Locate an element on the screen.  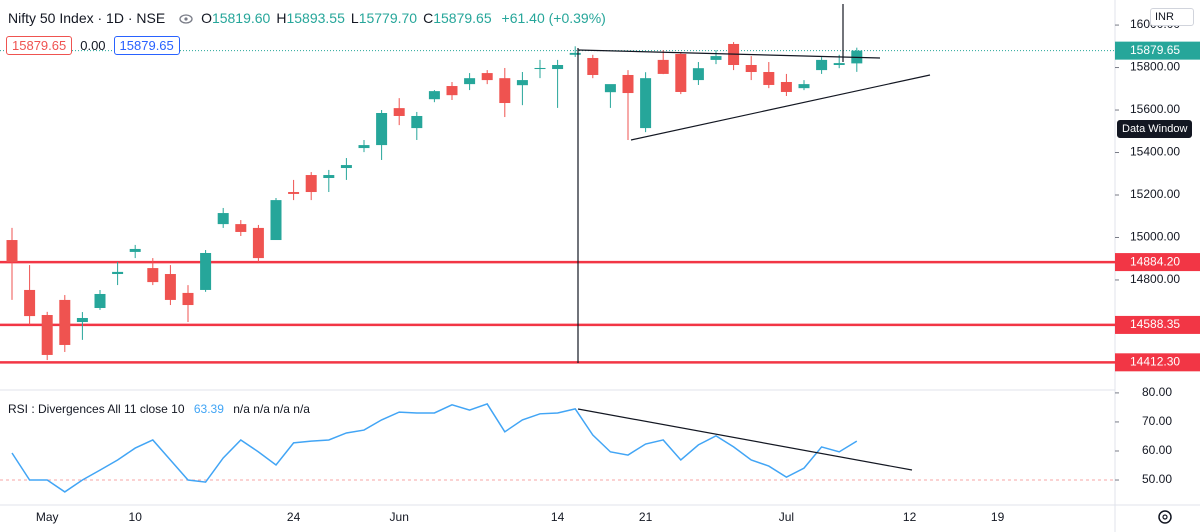
y-tick-label: 70.00 is located at coordinates (1157, 421).